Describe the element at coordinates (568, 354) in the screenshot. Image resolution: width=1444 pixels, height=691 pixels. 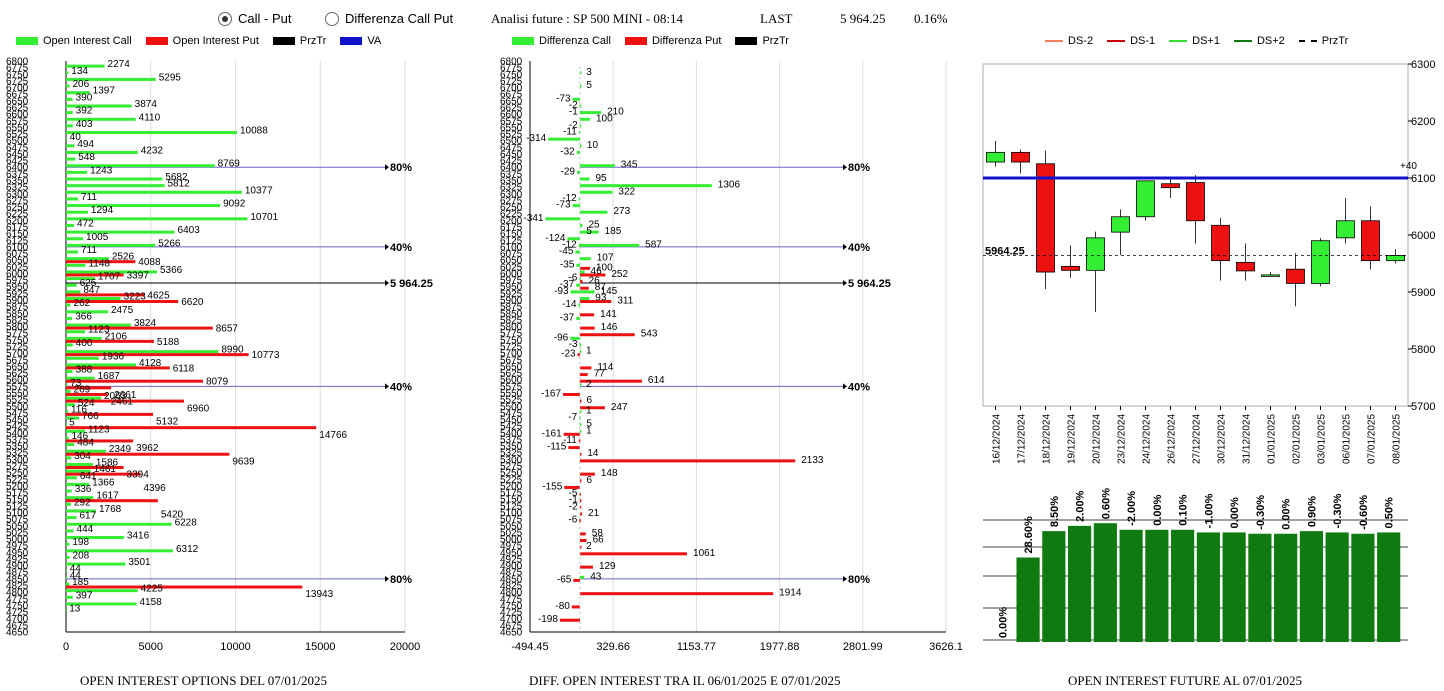
I see `p2-value-label: -23` at that location.